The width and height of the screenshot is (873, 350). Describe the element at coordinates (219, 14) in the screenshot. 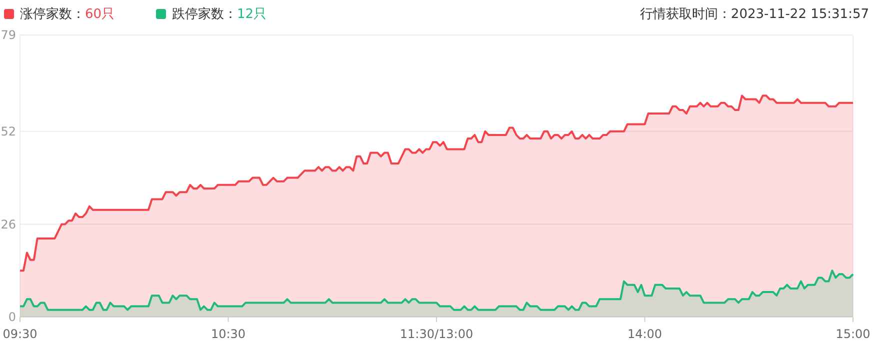

I see `legend-label: 跌停家数：12只` at that location.